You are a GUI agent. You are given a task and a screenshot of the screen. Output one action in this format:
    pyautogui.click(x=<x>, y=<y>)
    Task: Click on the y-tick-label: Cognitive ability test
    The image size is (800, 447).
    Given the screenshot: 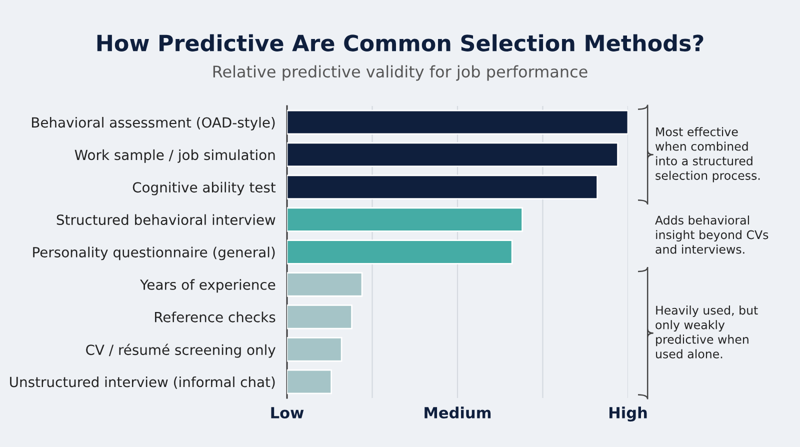 What is the action you would take?
    pyautogui.click(x=204, y=189)
    